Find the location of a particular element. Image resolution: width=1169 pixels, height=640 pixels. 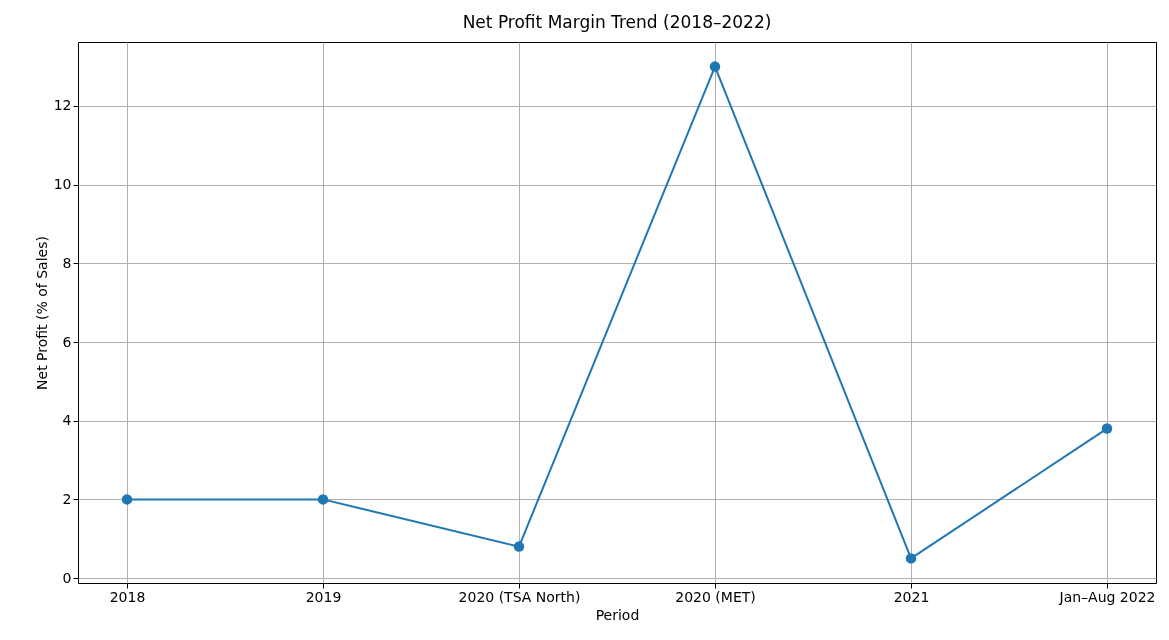

x-tick-label: 2020 (TSA North) is located at coordinates (519, 596).